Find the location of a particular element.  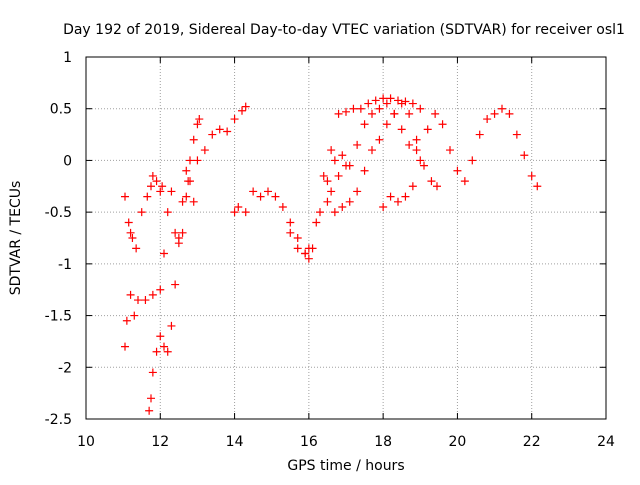

y-tick-label: -1.5 is located at coordinates (58, 317).